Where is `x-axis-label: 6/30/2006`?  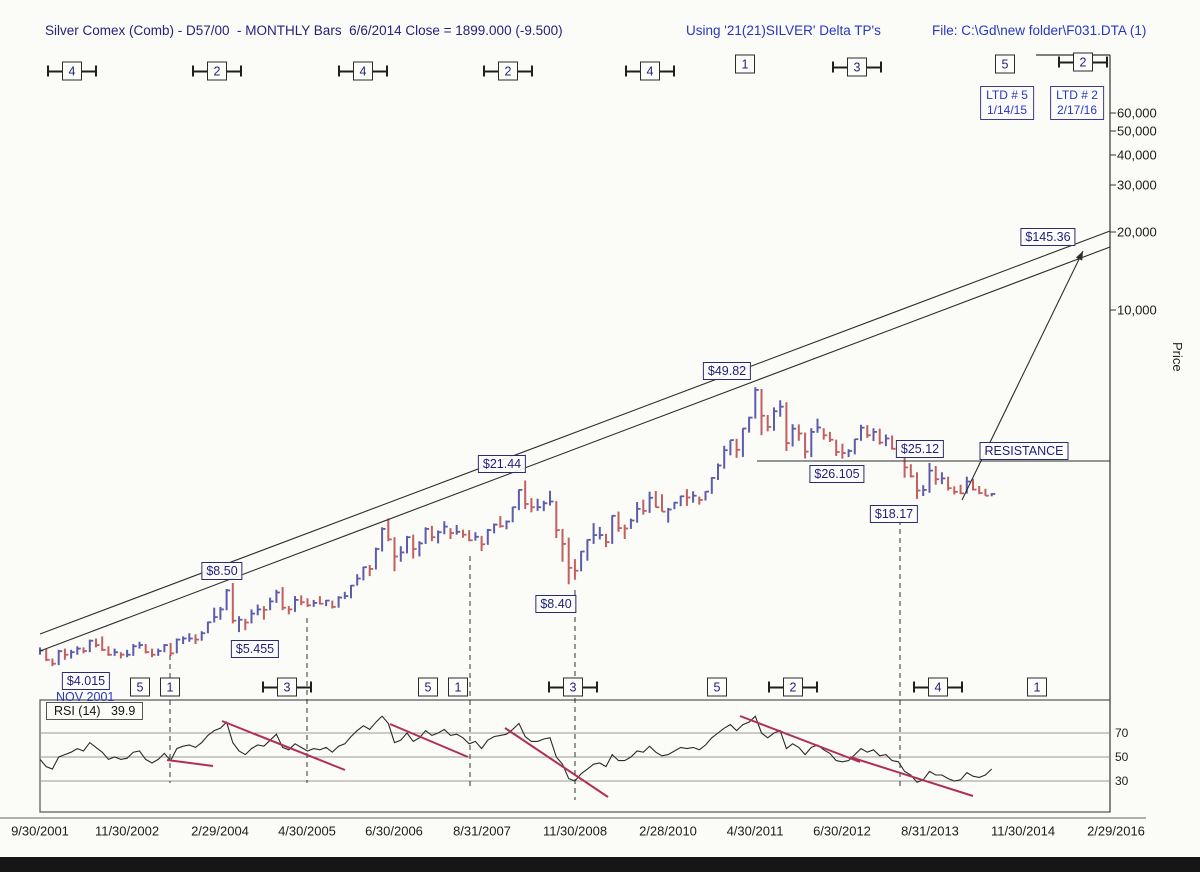
x-axis-label: 6/30/2006 is located at coordinates (394, 831).